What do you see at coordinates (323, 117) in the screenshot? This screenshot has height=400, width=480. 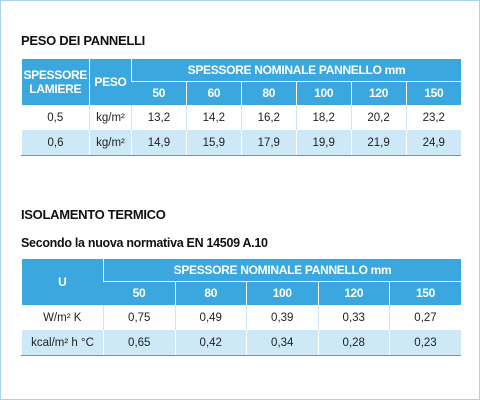 I see `data-cell: 18,2` at bounding box center [323, 117].